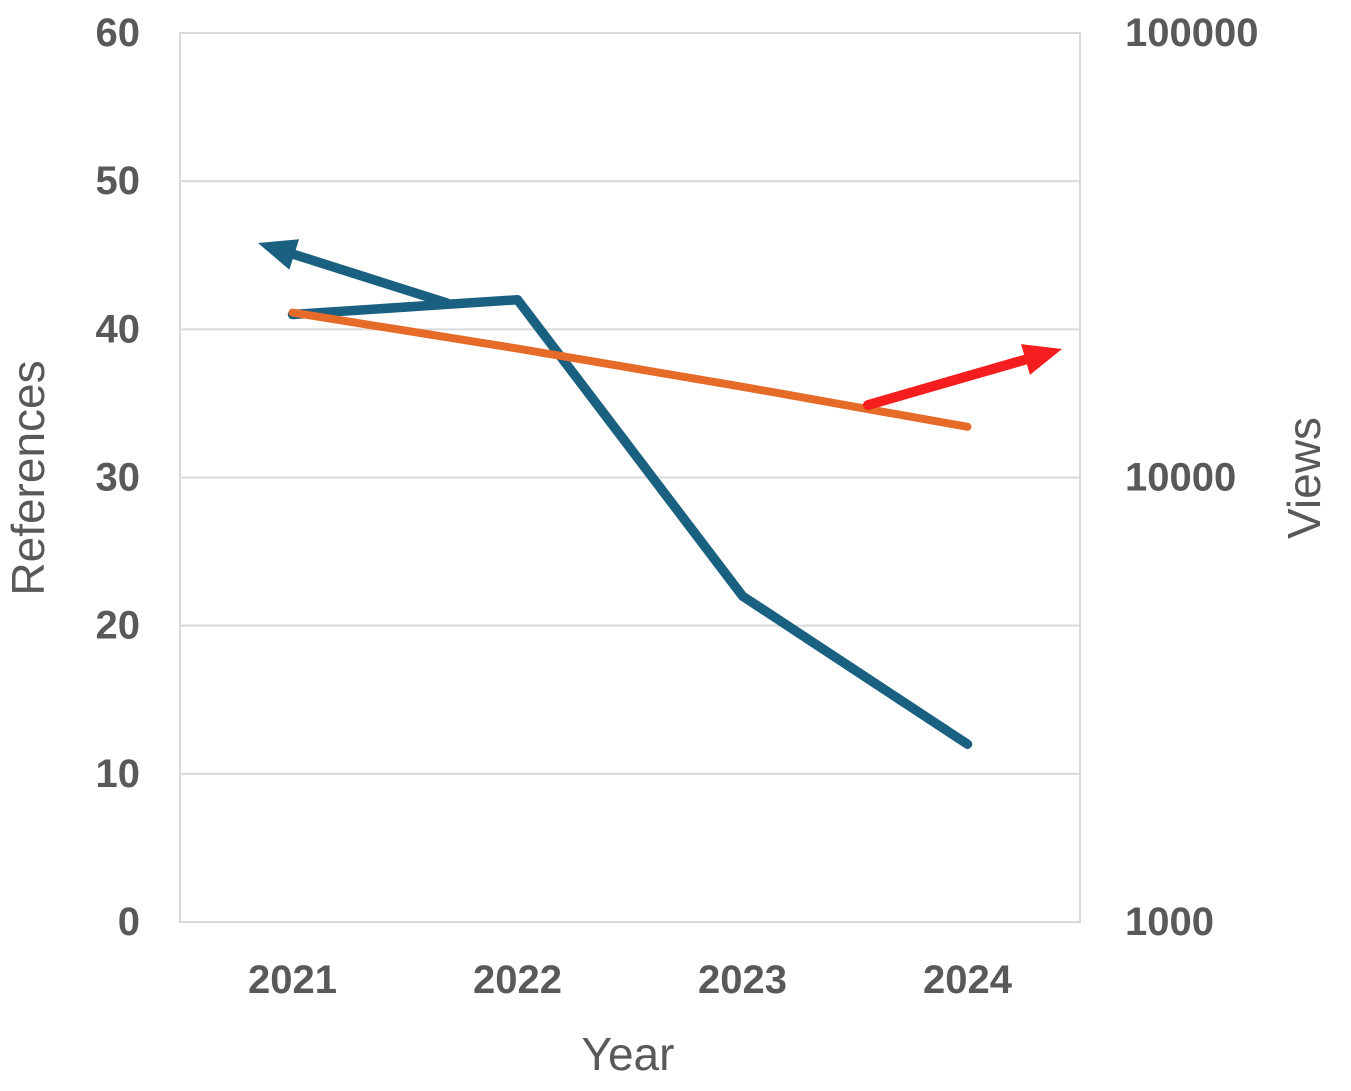 The image size is (1351, 1091). Describe the element at coordinates (1180, 478) in the screenshot. I see `right-axis-tick-label: 10000` at that location.